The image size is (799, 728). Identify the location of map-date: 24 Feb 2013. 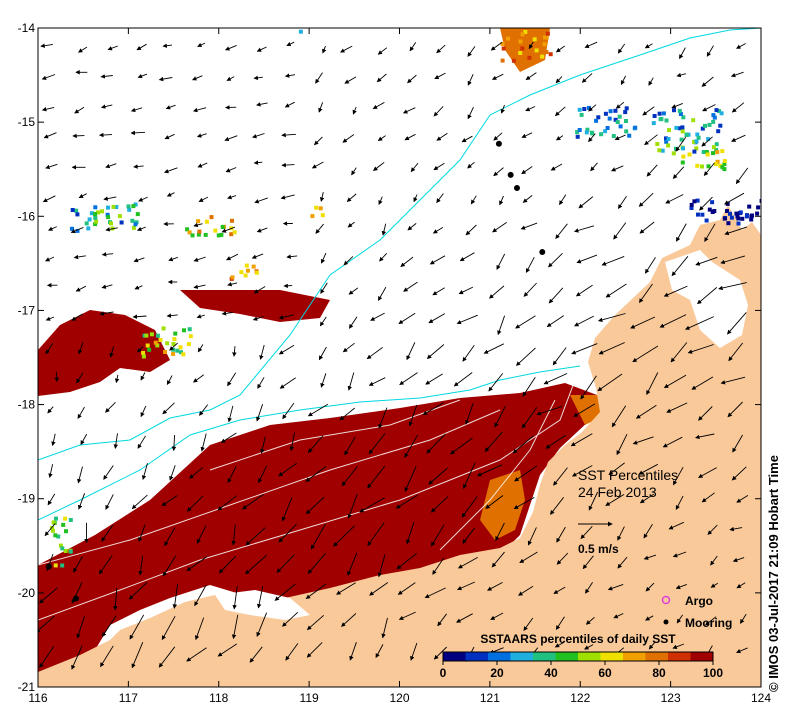
(617, 492).